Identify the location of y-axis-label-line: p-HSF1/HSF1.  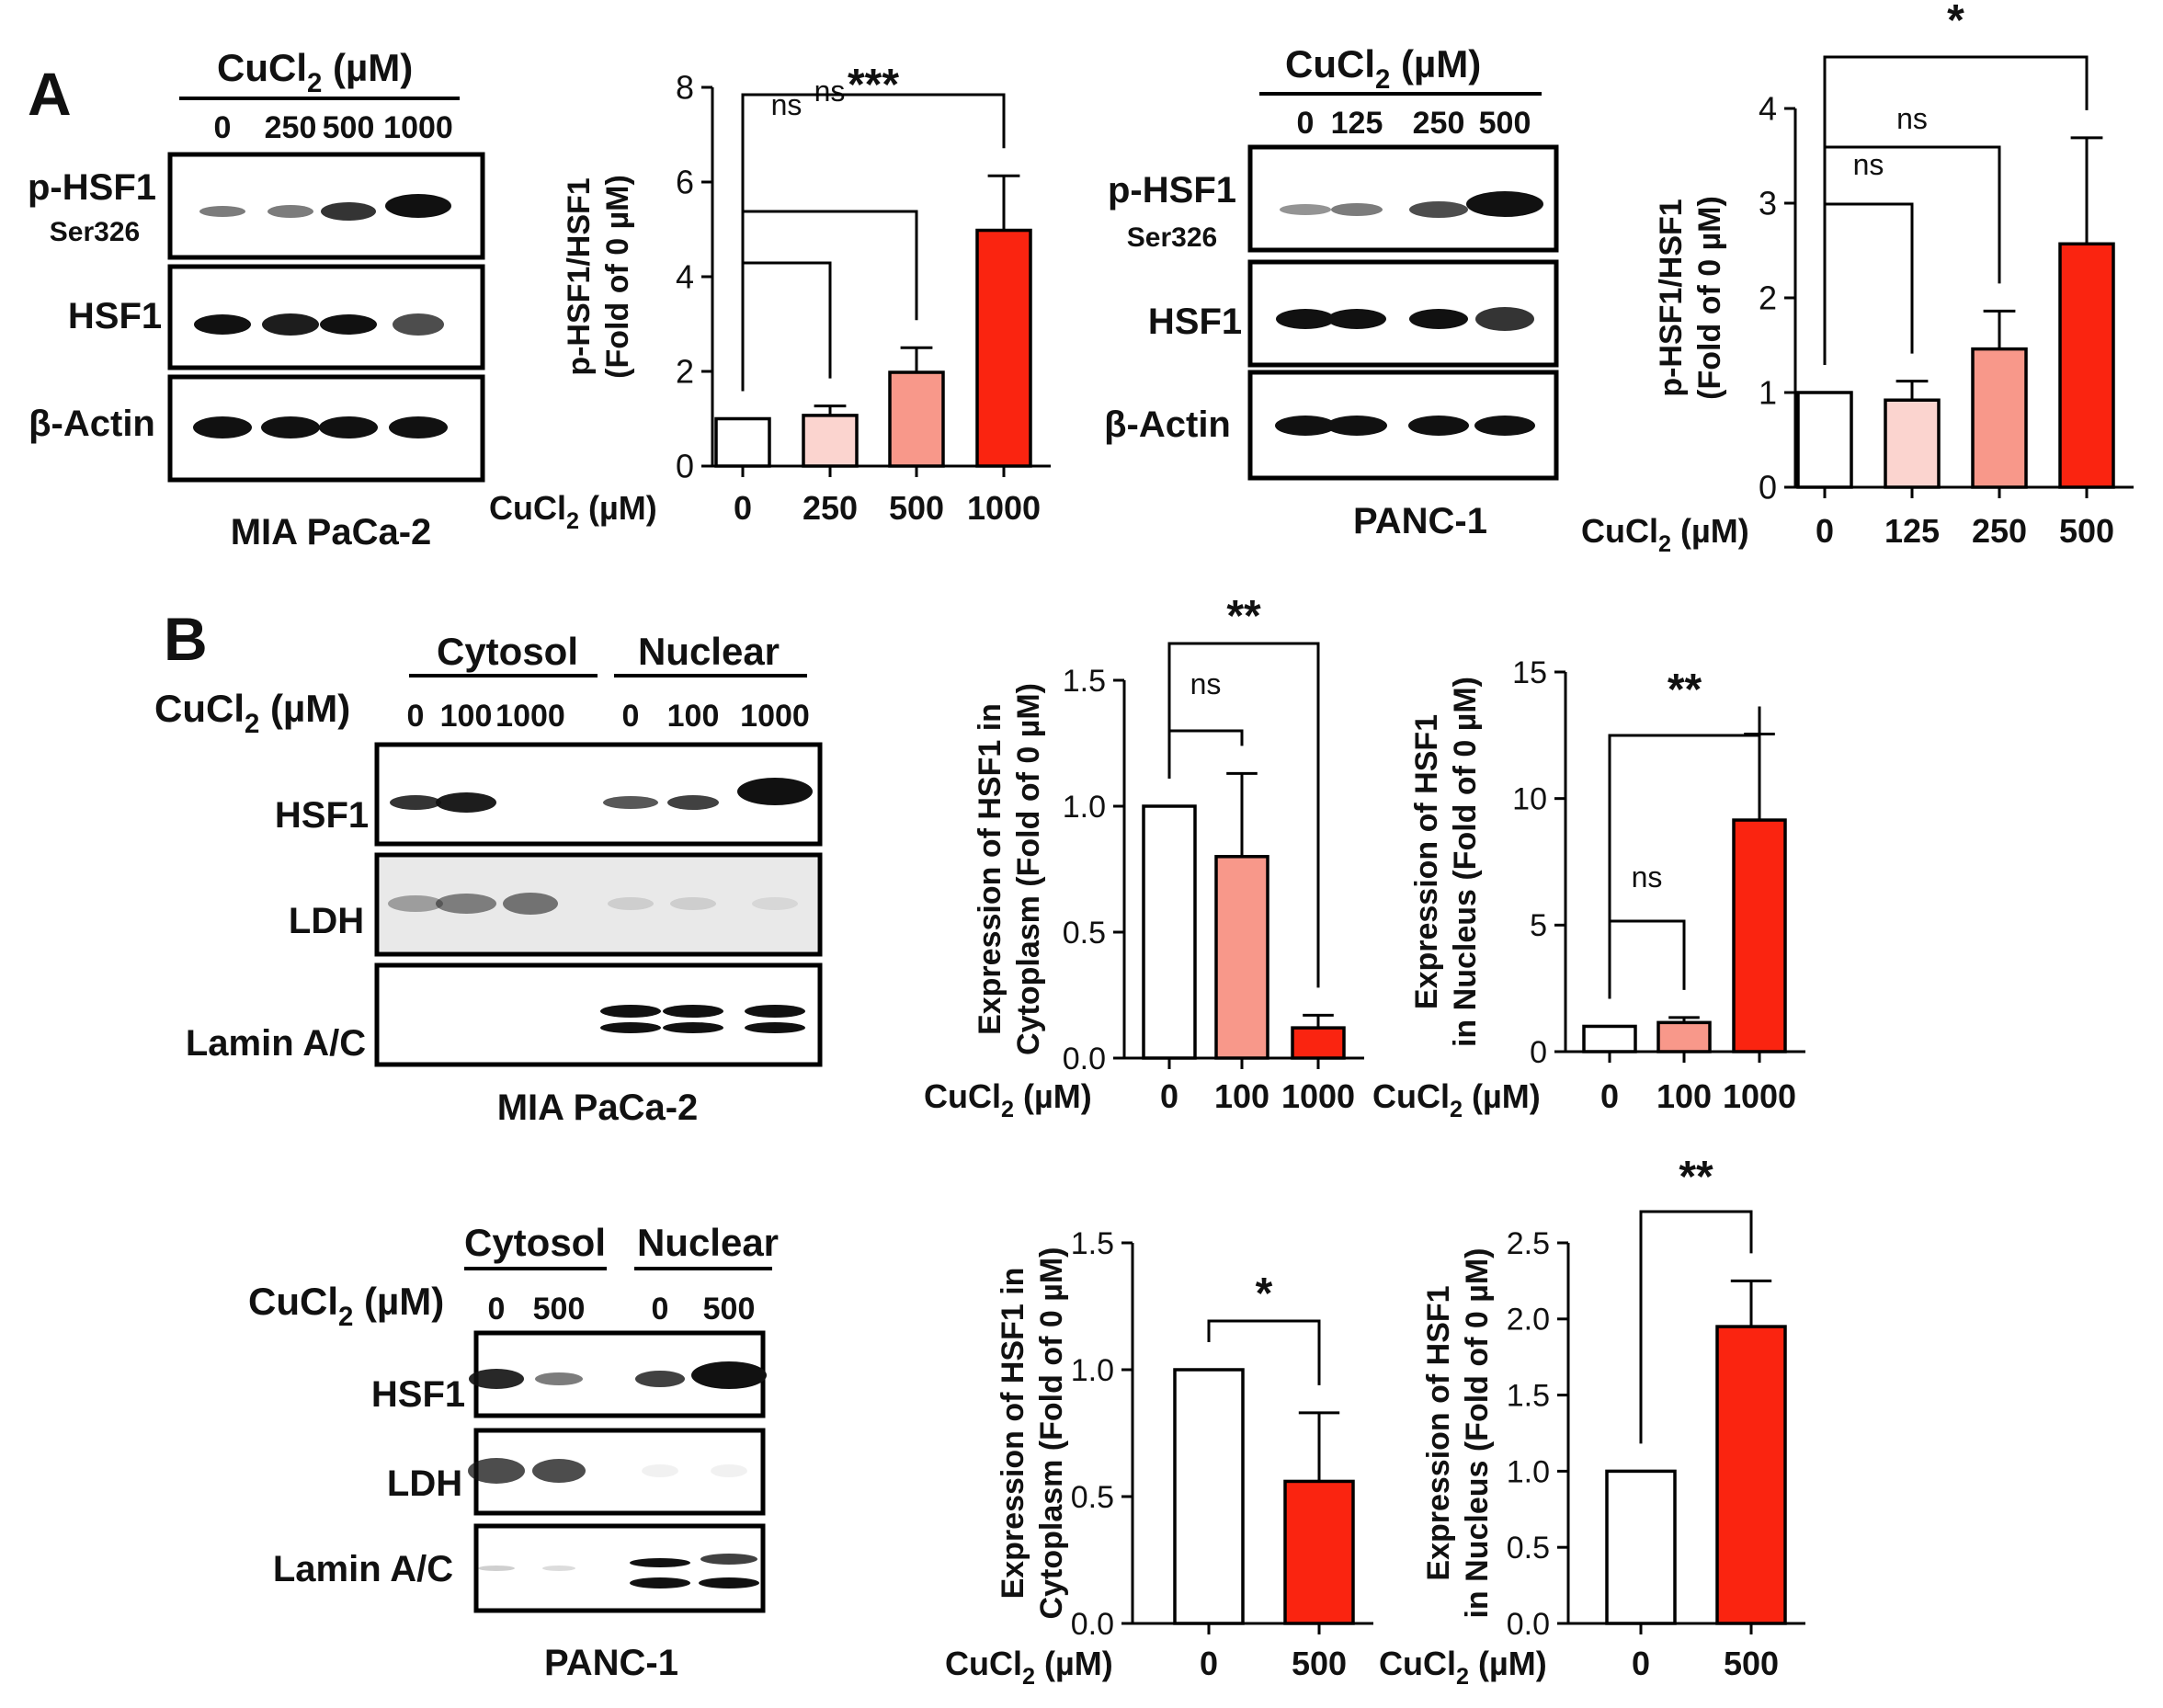
(1672, 297).